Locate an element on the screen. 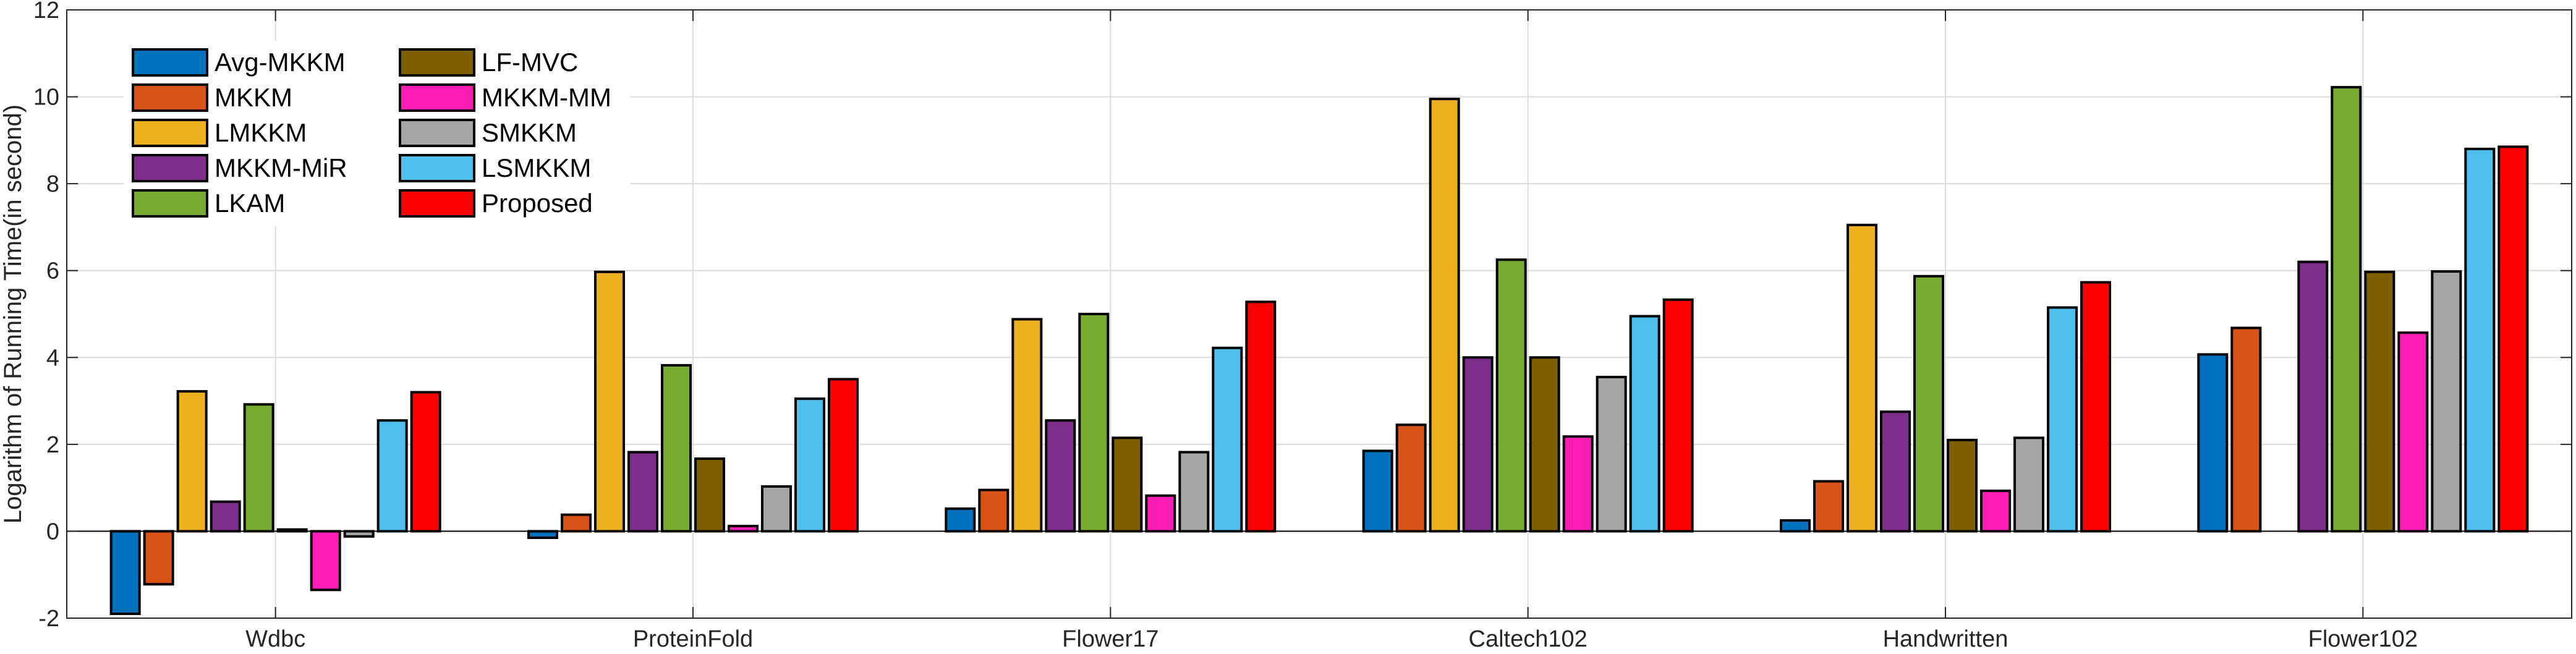  x-tick-label: Handwritten is located at coordinates (1946, 639).